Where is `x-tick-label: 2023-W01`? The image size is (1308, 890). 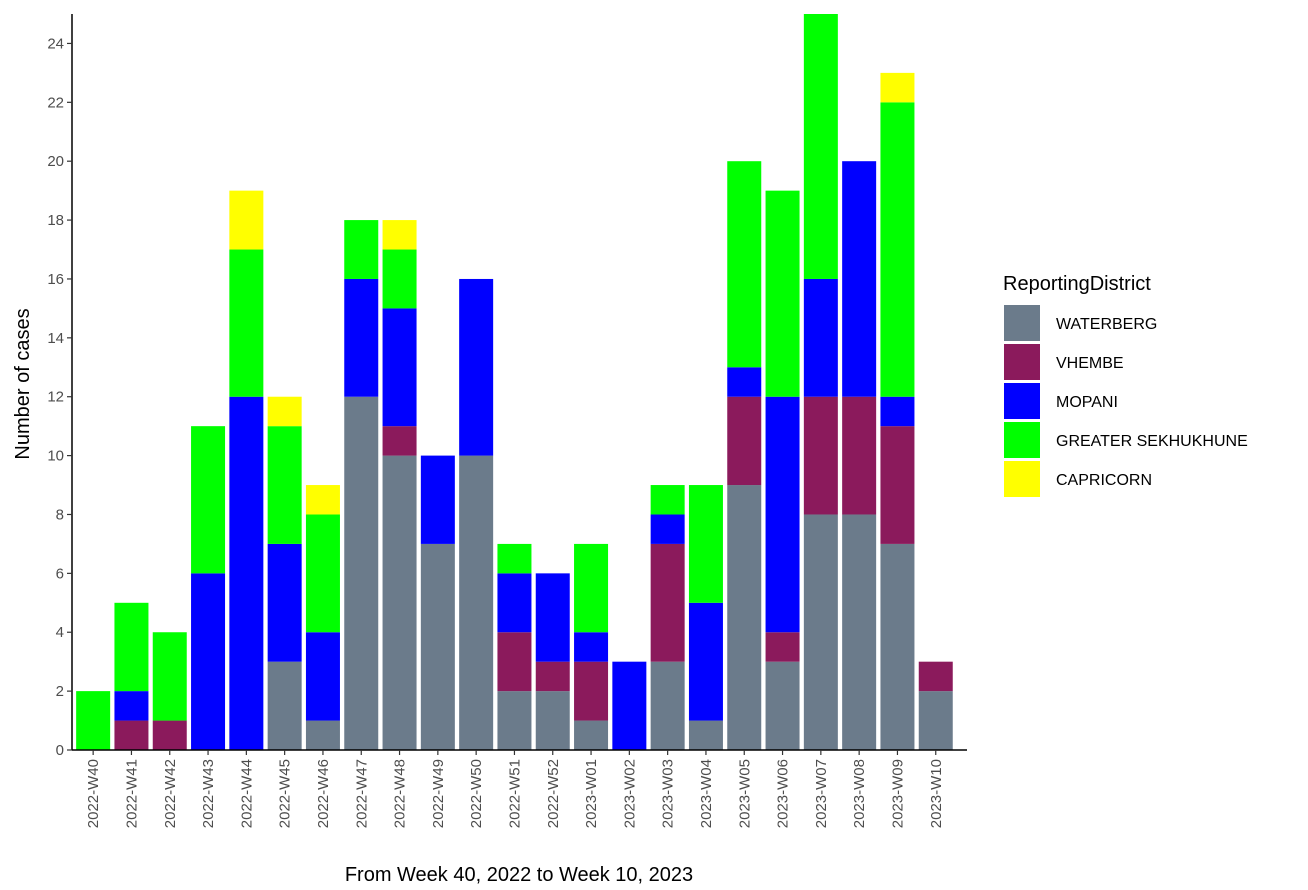
x-tick-label: 2023-W01 is located at coordinates (591, 793).